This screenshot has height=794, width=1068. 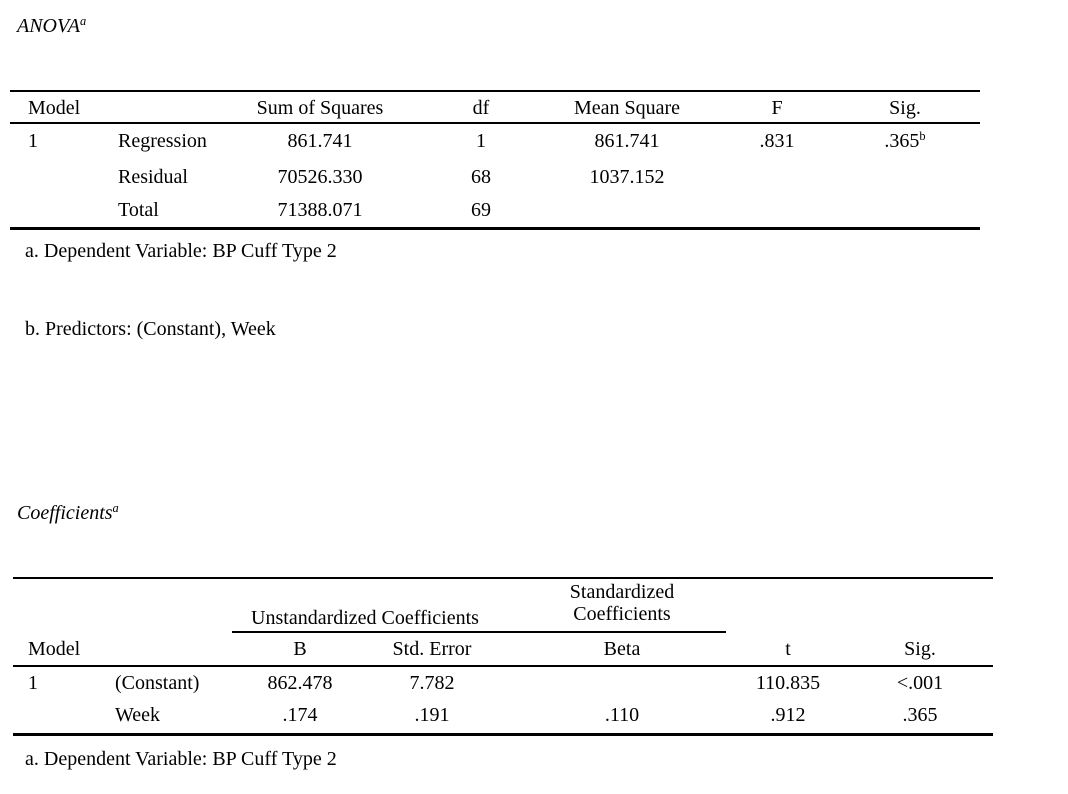 I want to click on unstandardized-coefficients-group-header: Unstandardized Coefficients, so click(x=365, y=618).